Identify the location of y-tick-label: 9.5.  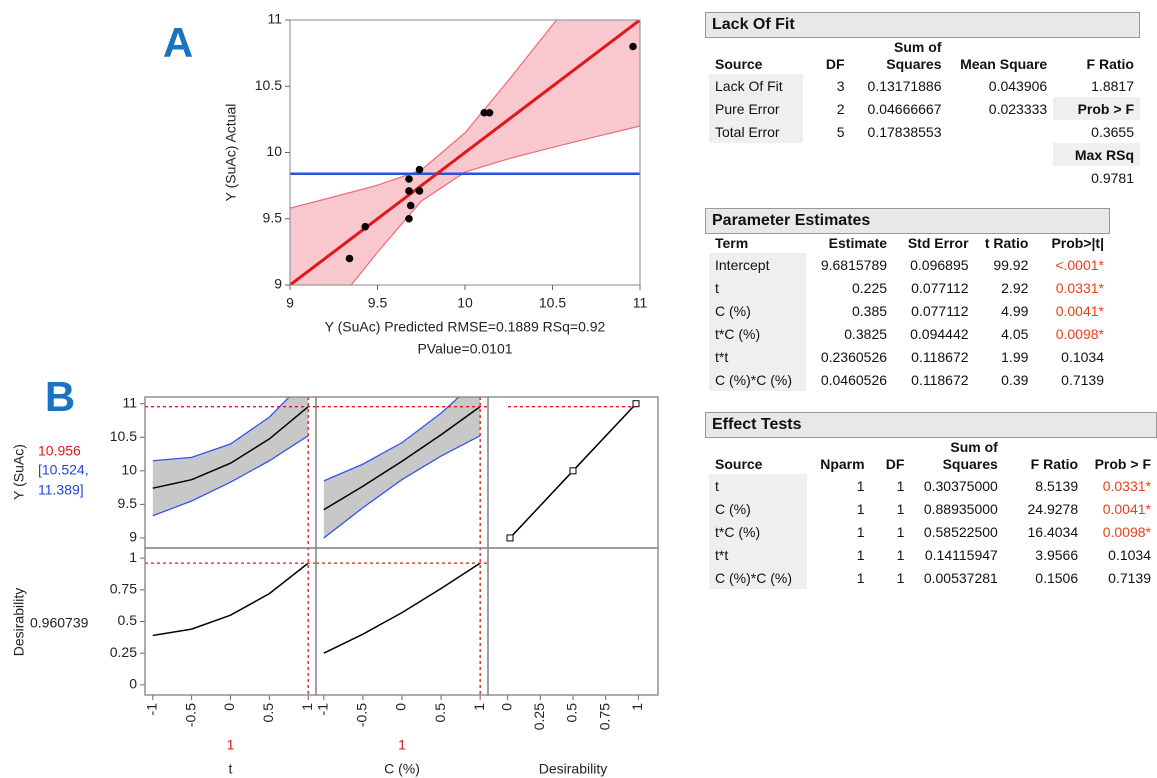
(128, 503).